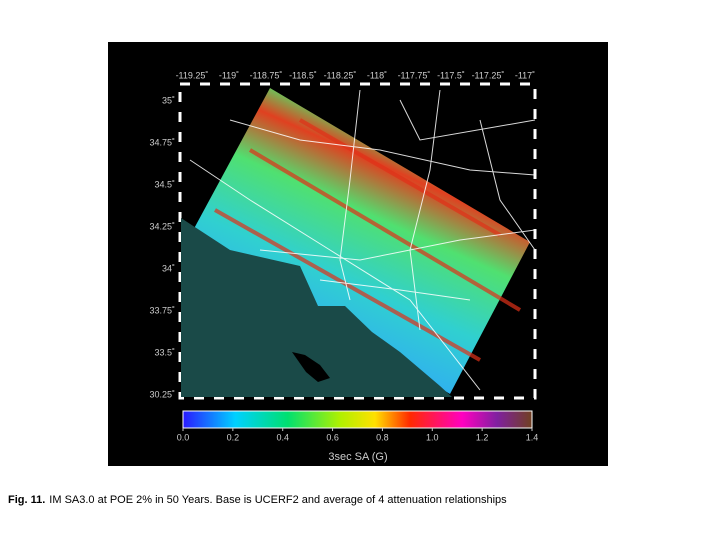 This screenshot has width=720, height=540. Describe the element at coordinates (162, 142) in the screenshot. I see `lat-label: 34.75˚` at that location.